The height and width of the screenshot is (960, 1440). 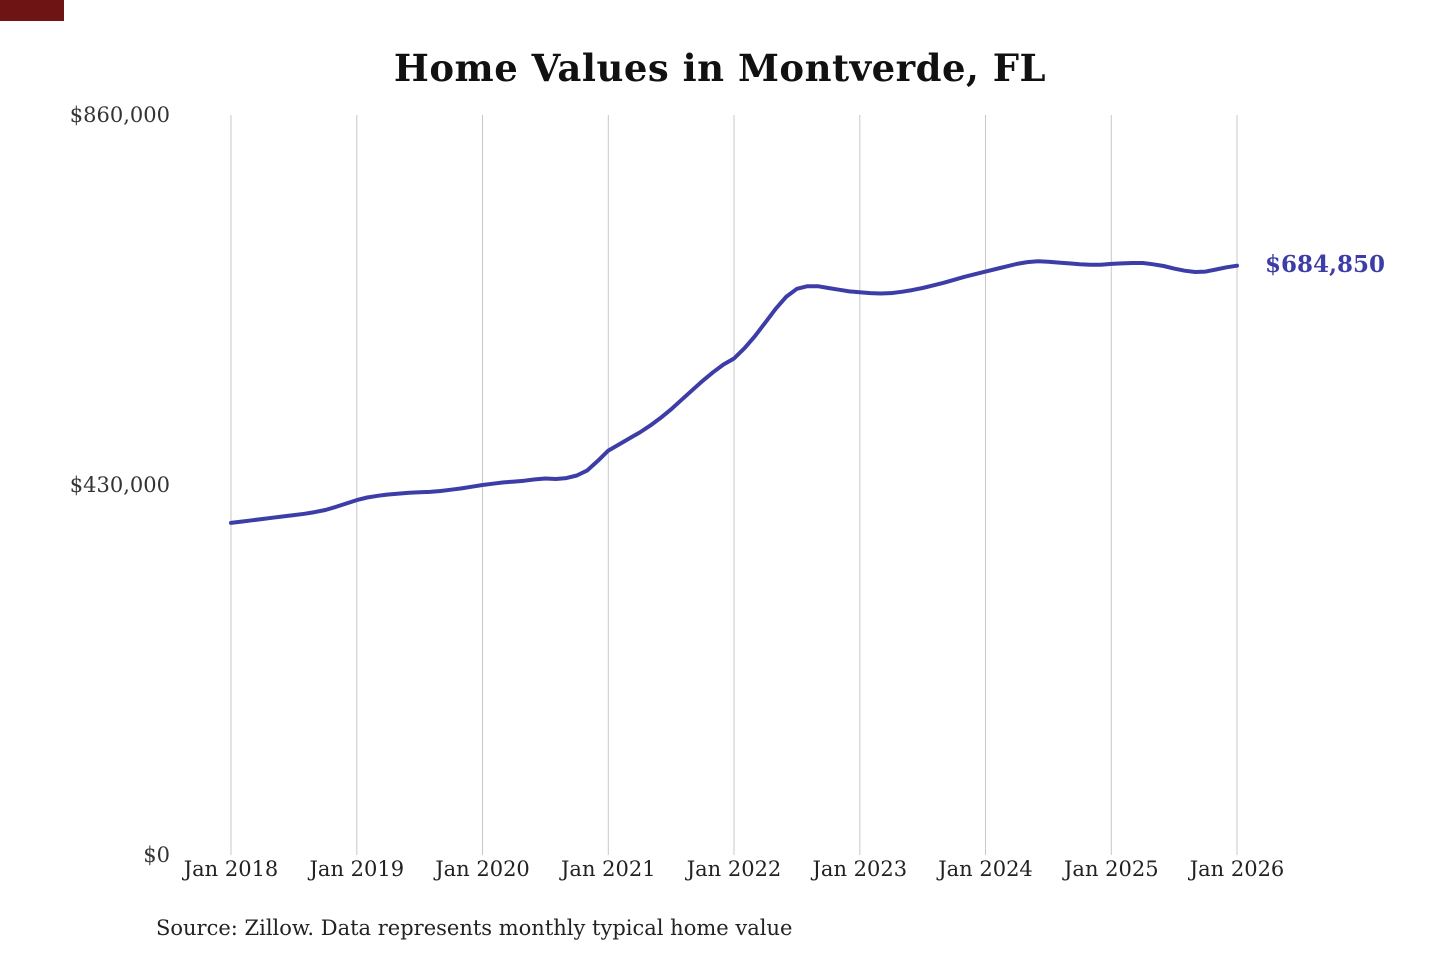 I want to click on y-tick-label: $0, so click(x=156, y=855).